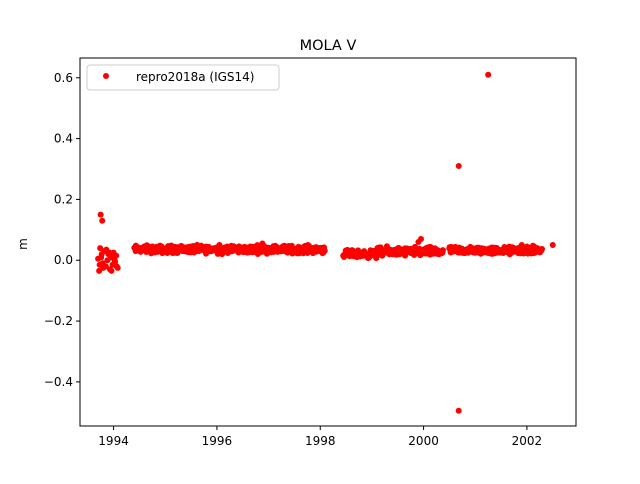 This screenshot has height=484, width=640. What do you see at coordinates (195, 77) in the screenshot?
I see `legend-label: repro2018a (IGS14)` at bounding box center [195, 77].